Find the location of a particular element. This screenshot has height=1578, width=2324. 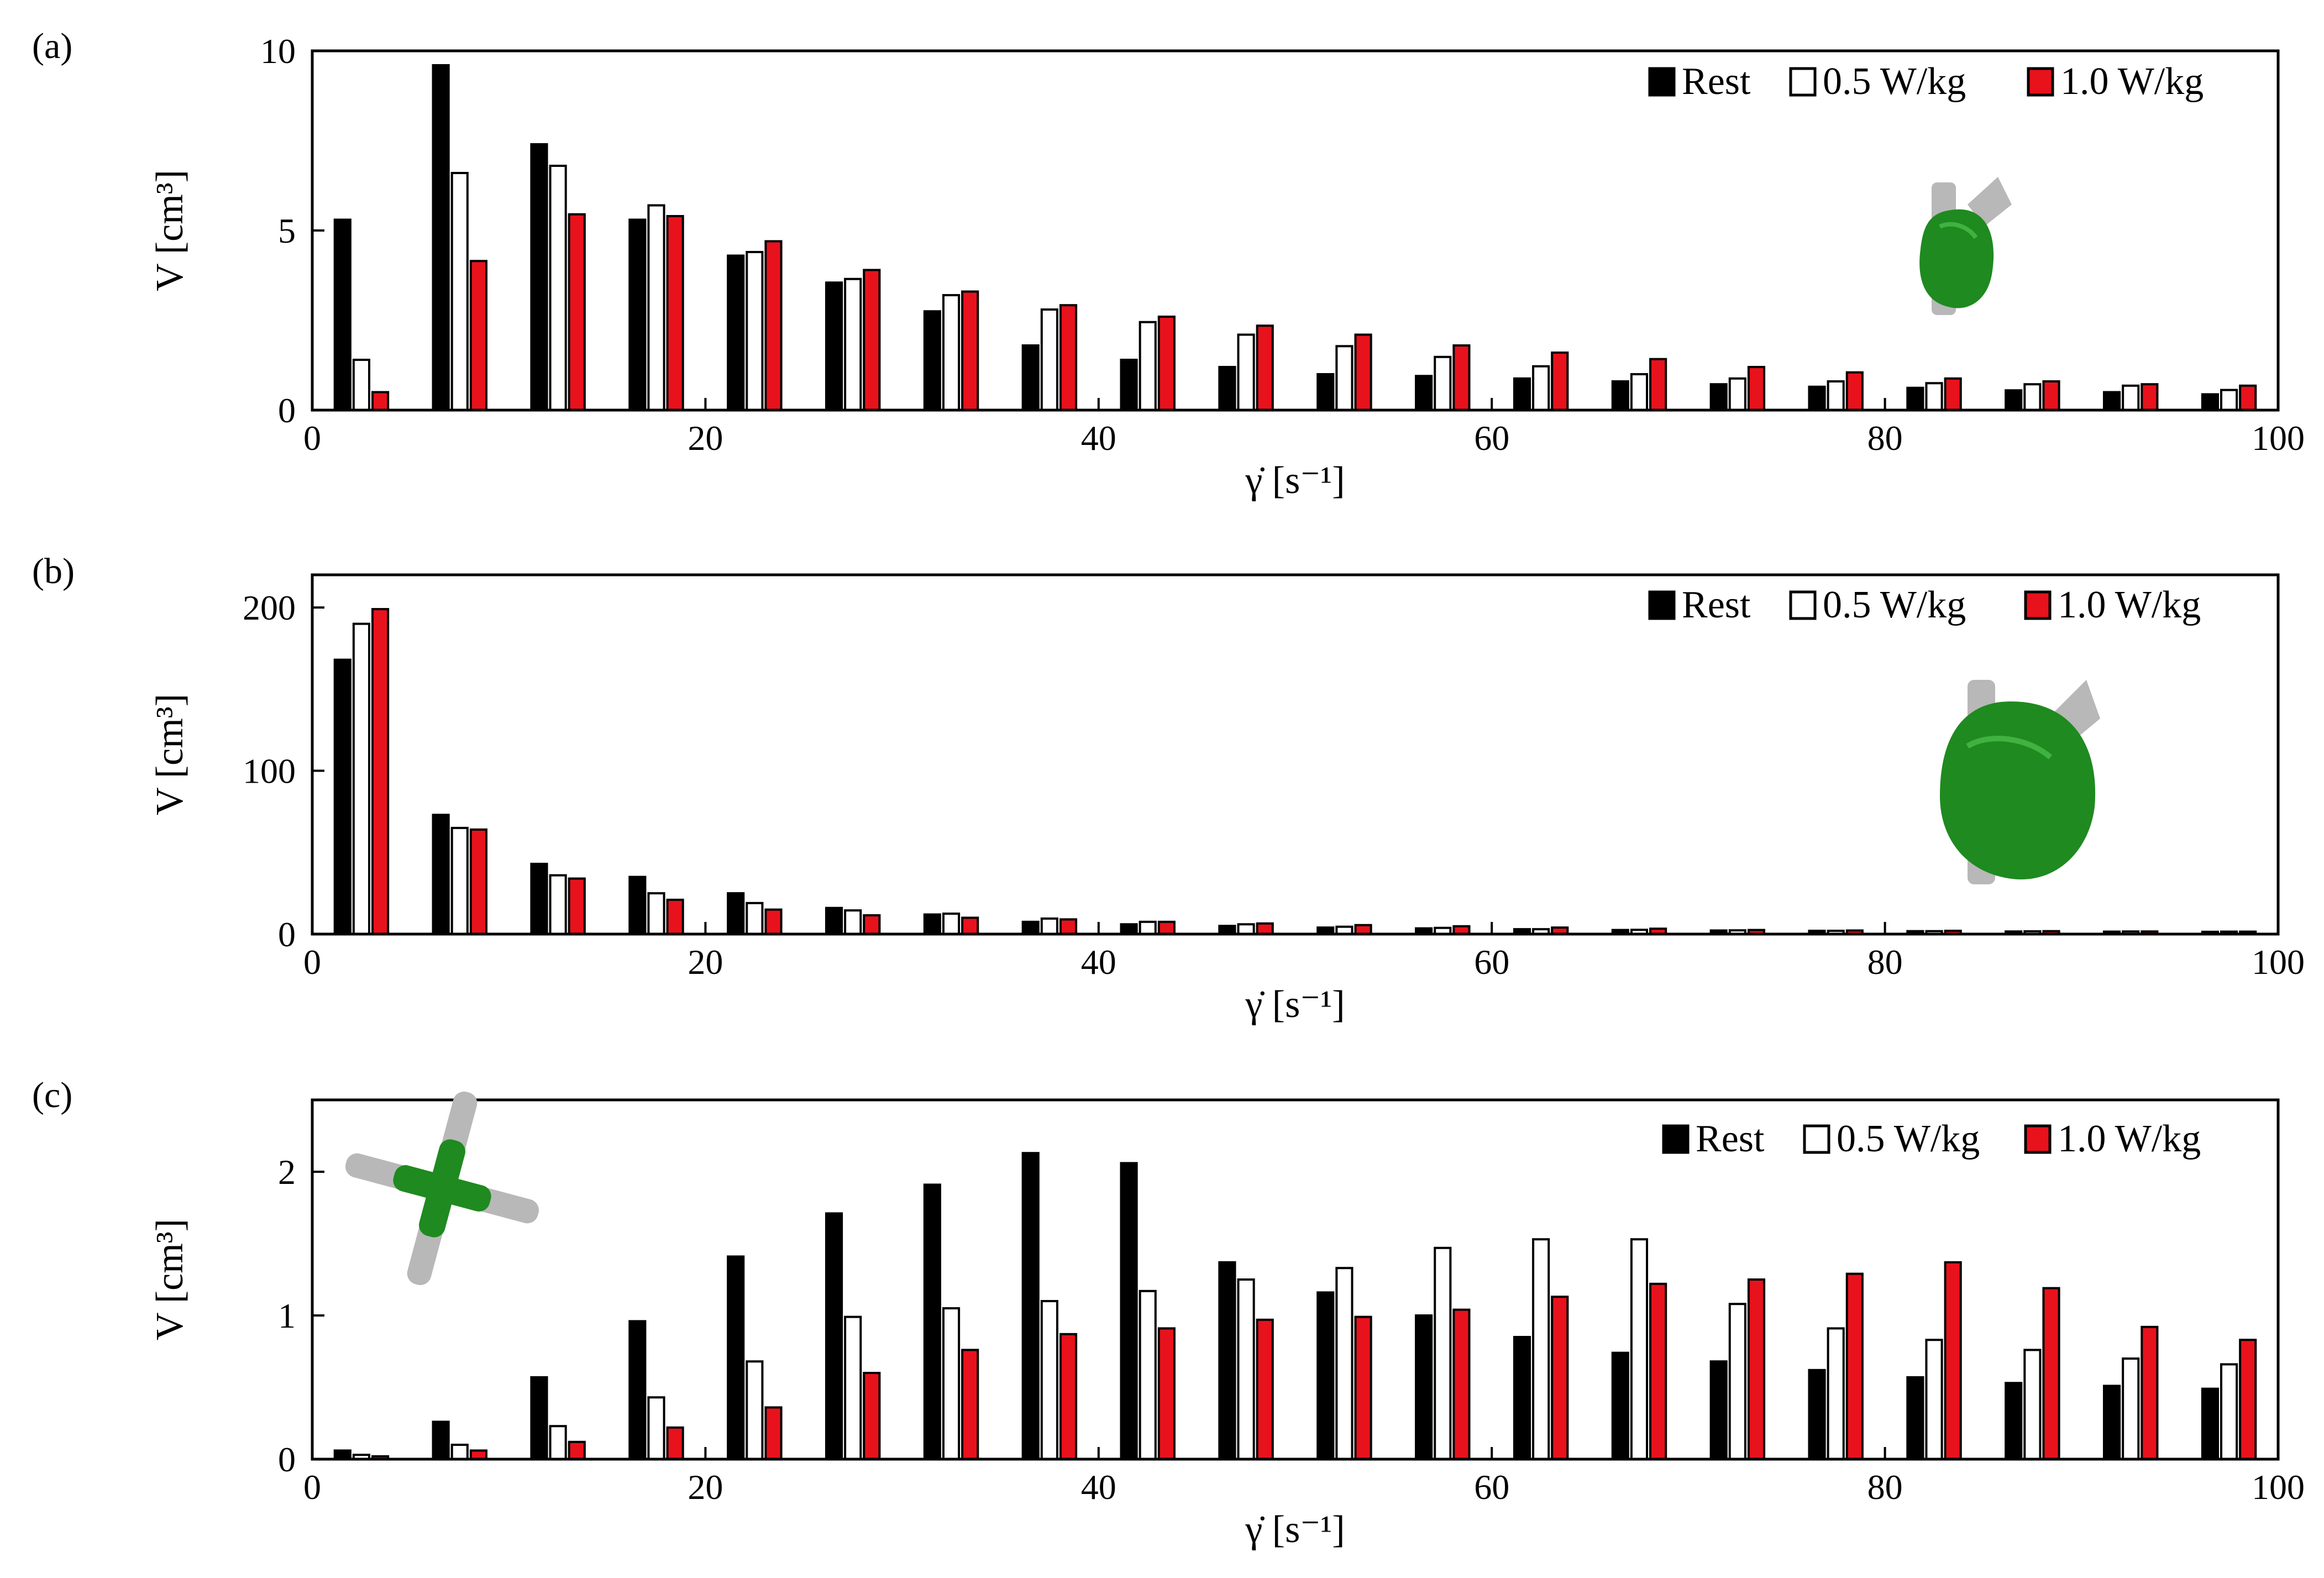

y-tick-label: 0 is located at coordinates (287, 934).